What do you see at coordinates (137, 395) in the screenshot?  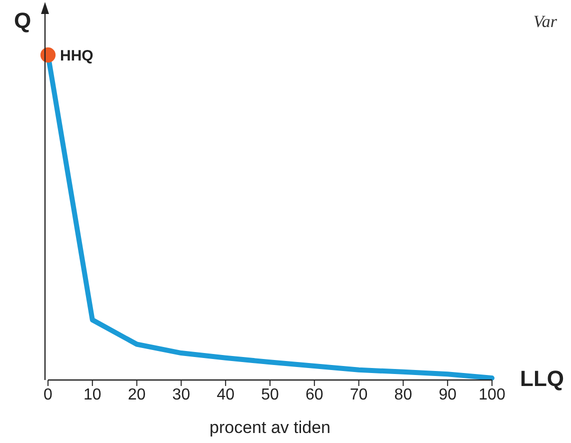 I see `x-tick-label: 20` at bounding box center [137, 395].